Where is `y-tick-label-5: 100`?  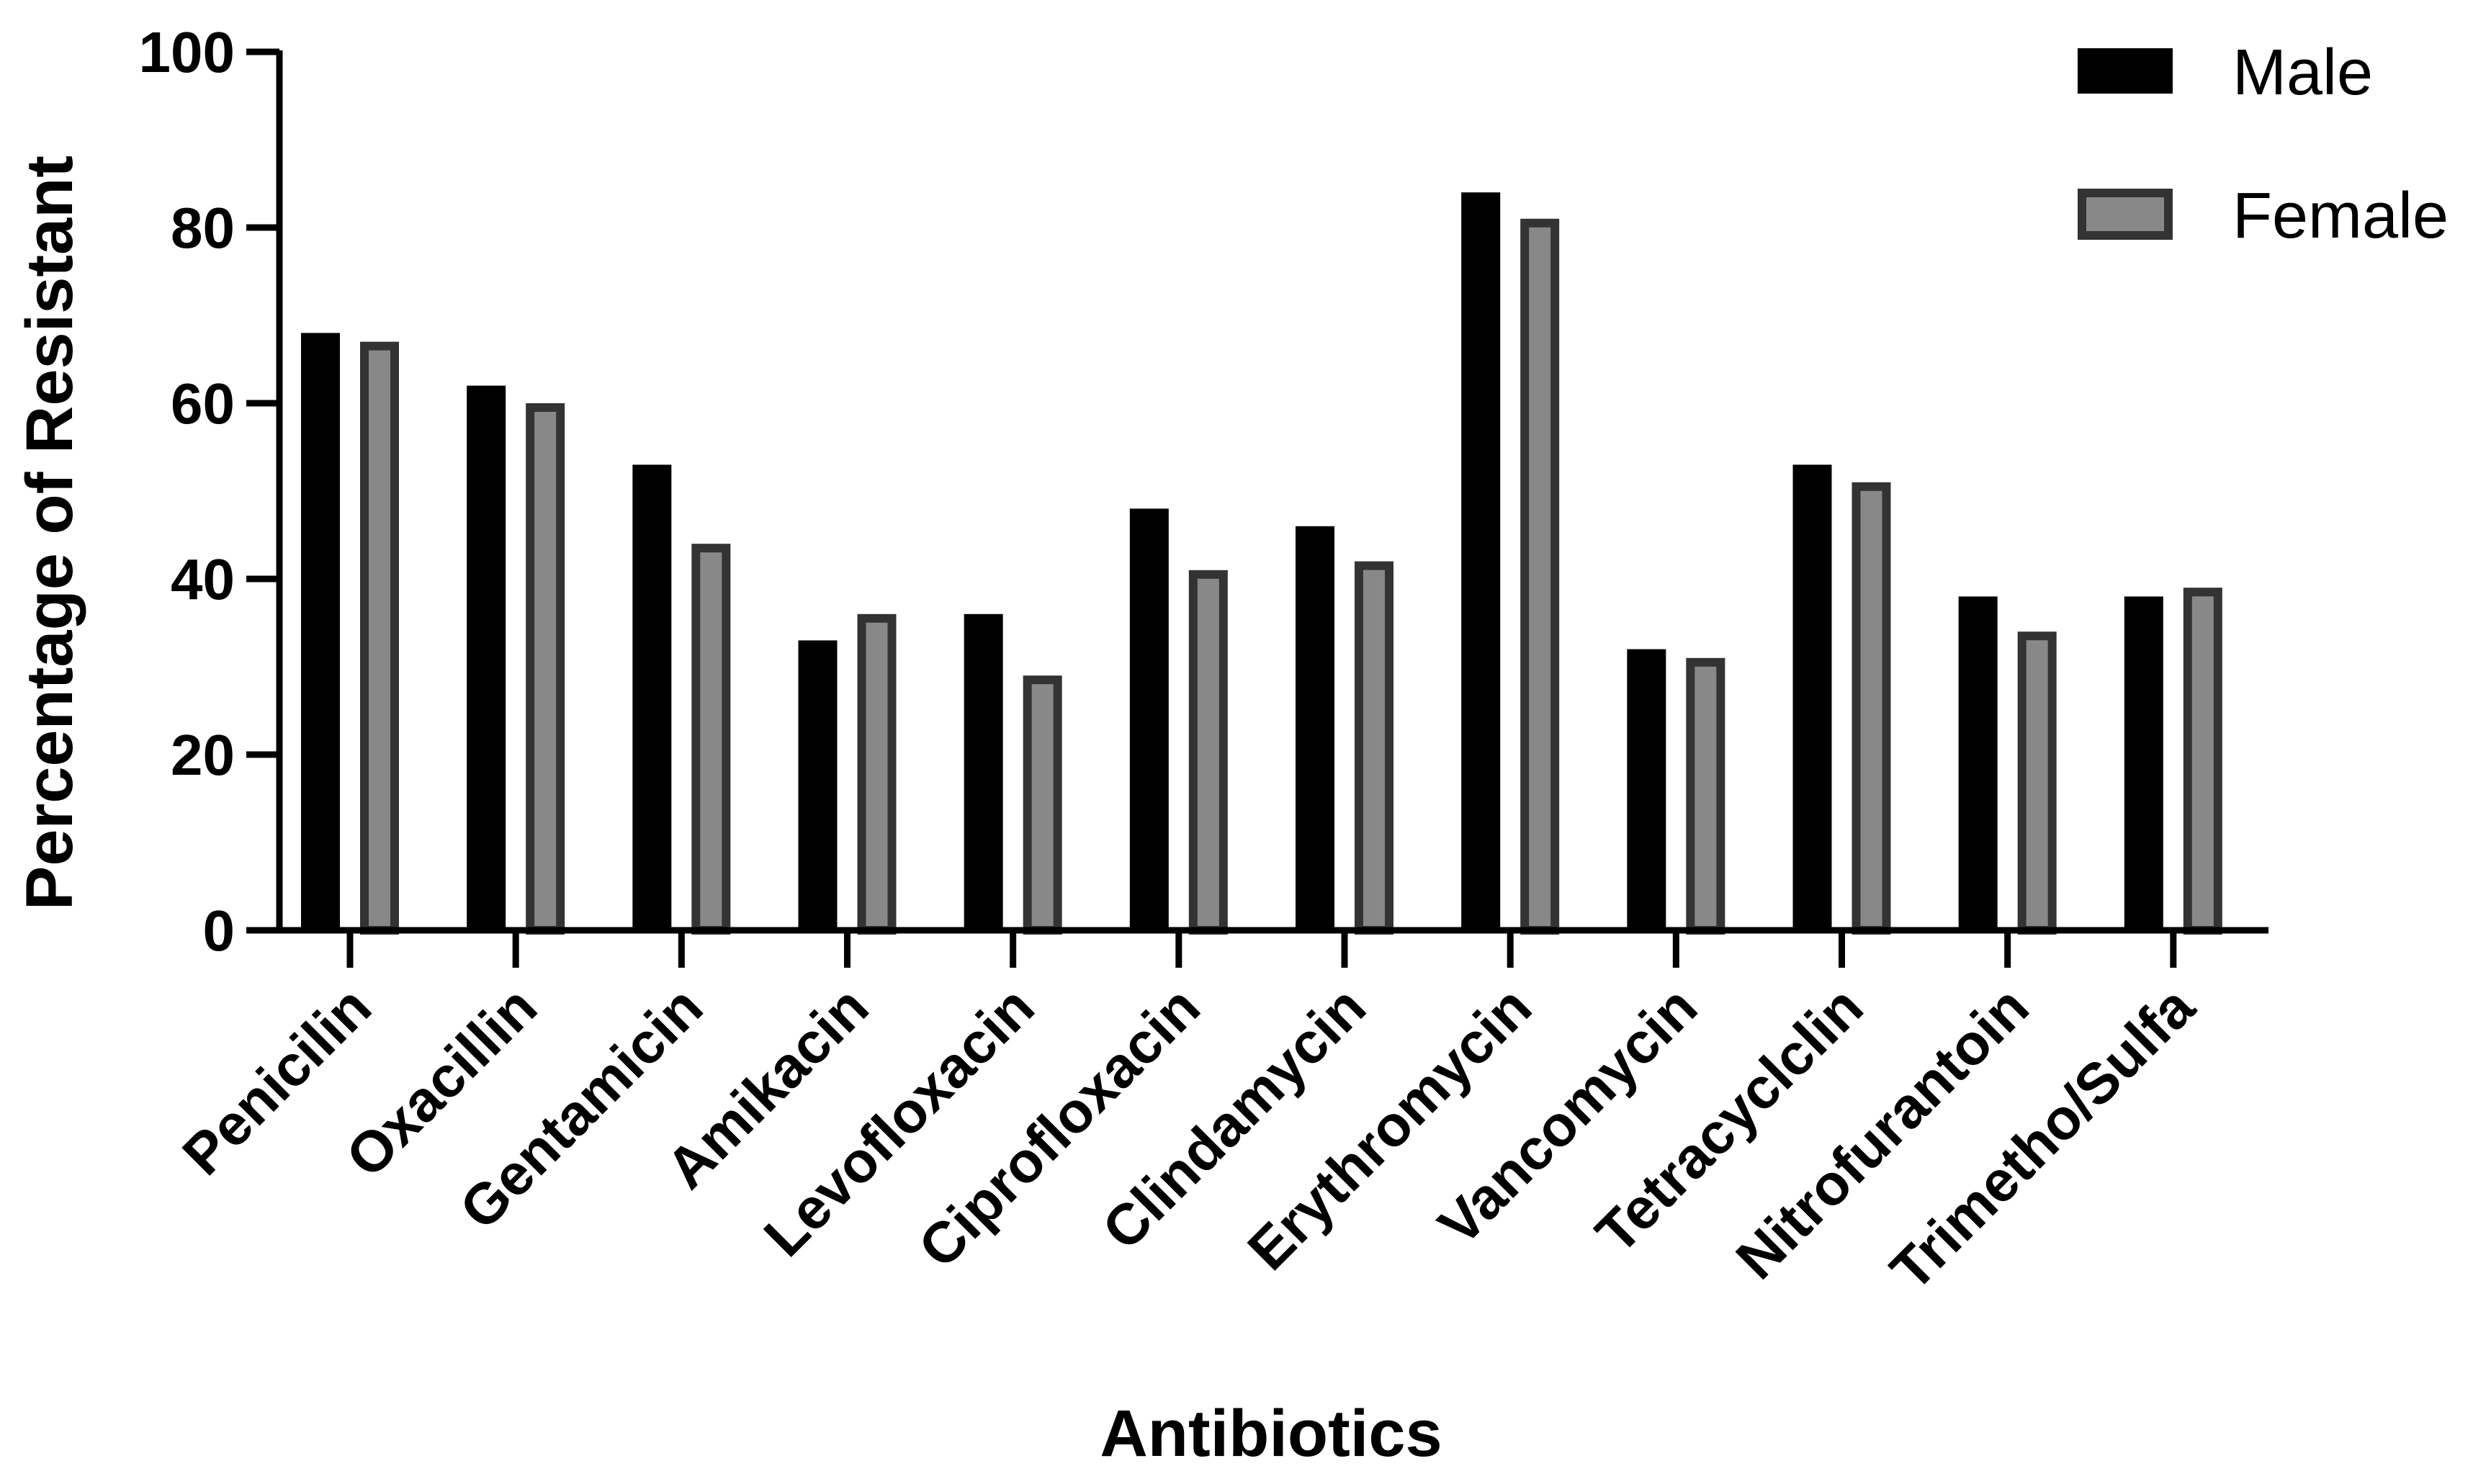 y-tick-label-5: 100 is located at coordinates (187, 52).